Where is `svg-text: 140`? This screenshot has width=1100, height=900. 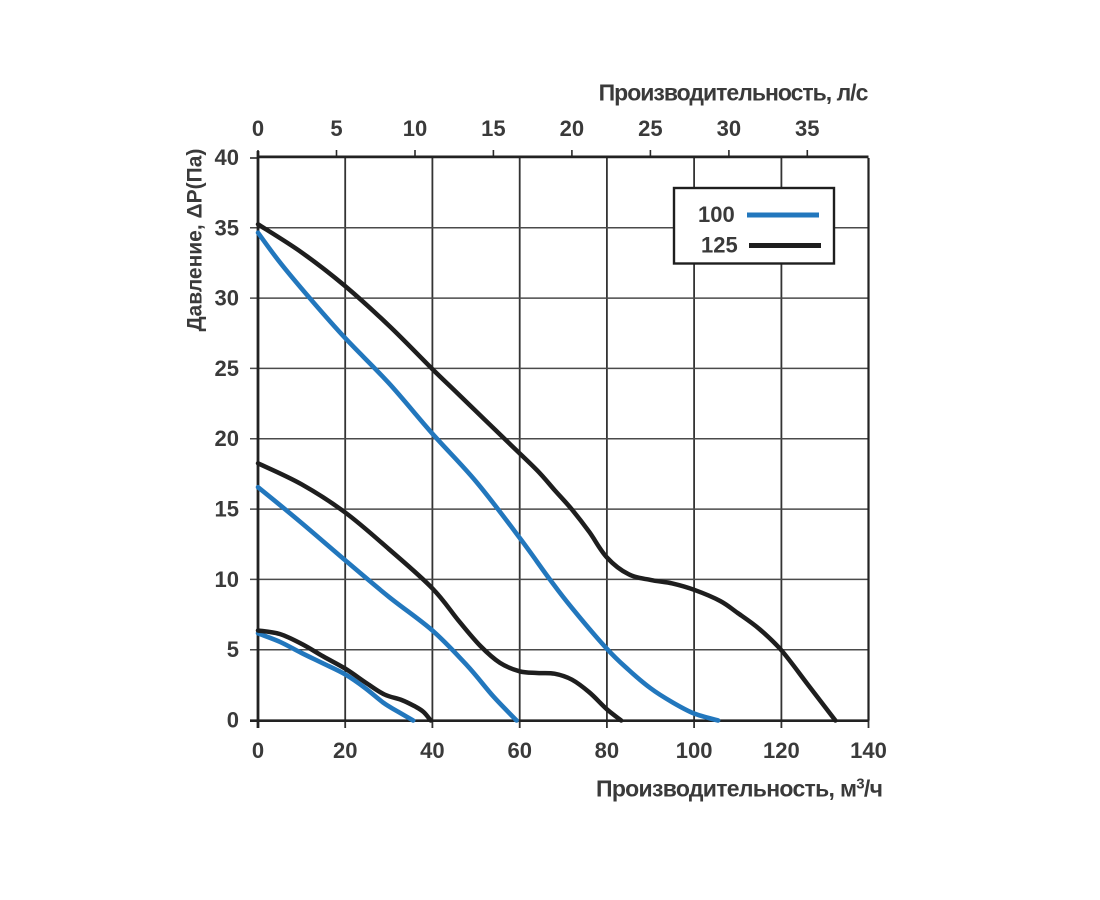 svg-text: 140 is located at coordinates (868, 750).